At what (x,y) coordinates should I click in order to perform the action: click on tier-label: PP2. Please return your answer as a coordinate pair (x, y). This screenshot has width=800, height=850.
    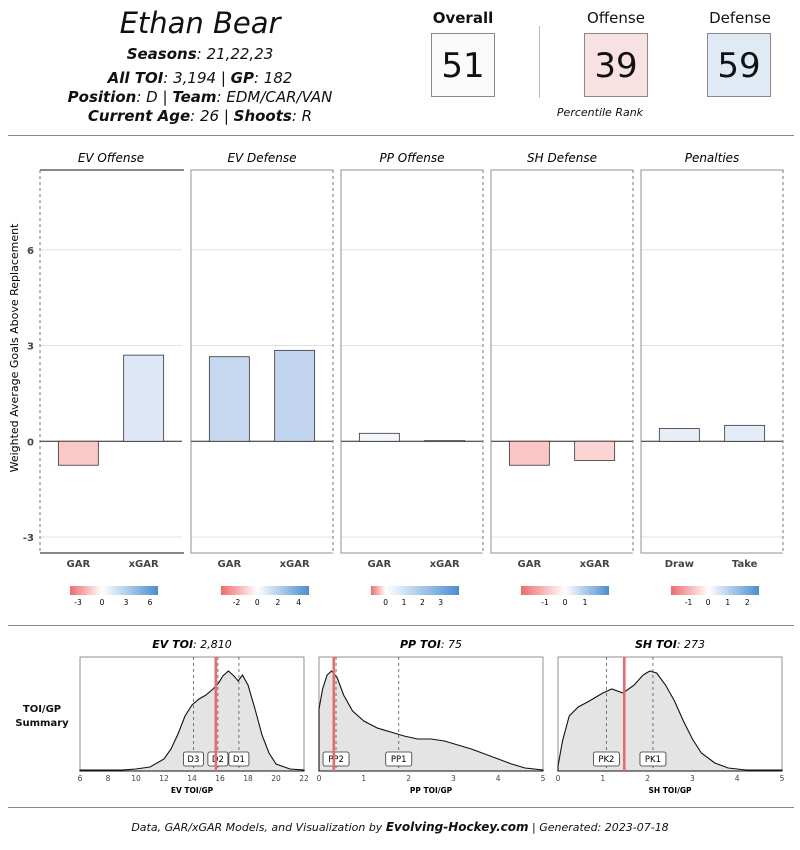
    Looking at the image, I should click on (336, 760).